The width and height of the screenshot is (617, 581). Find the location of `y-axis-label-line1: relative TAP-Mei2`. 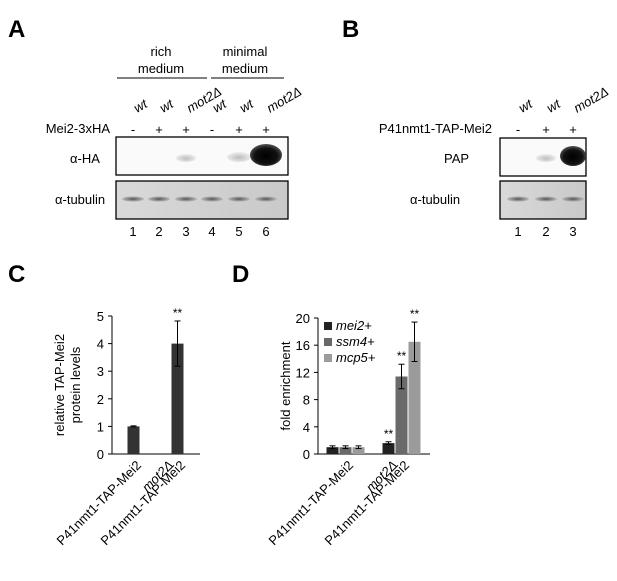

y-axis-label-line1: relative TAP-Mei2 is located at coordinates (59, 385).